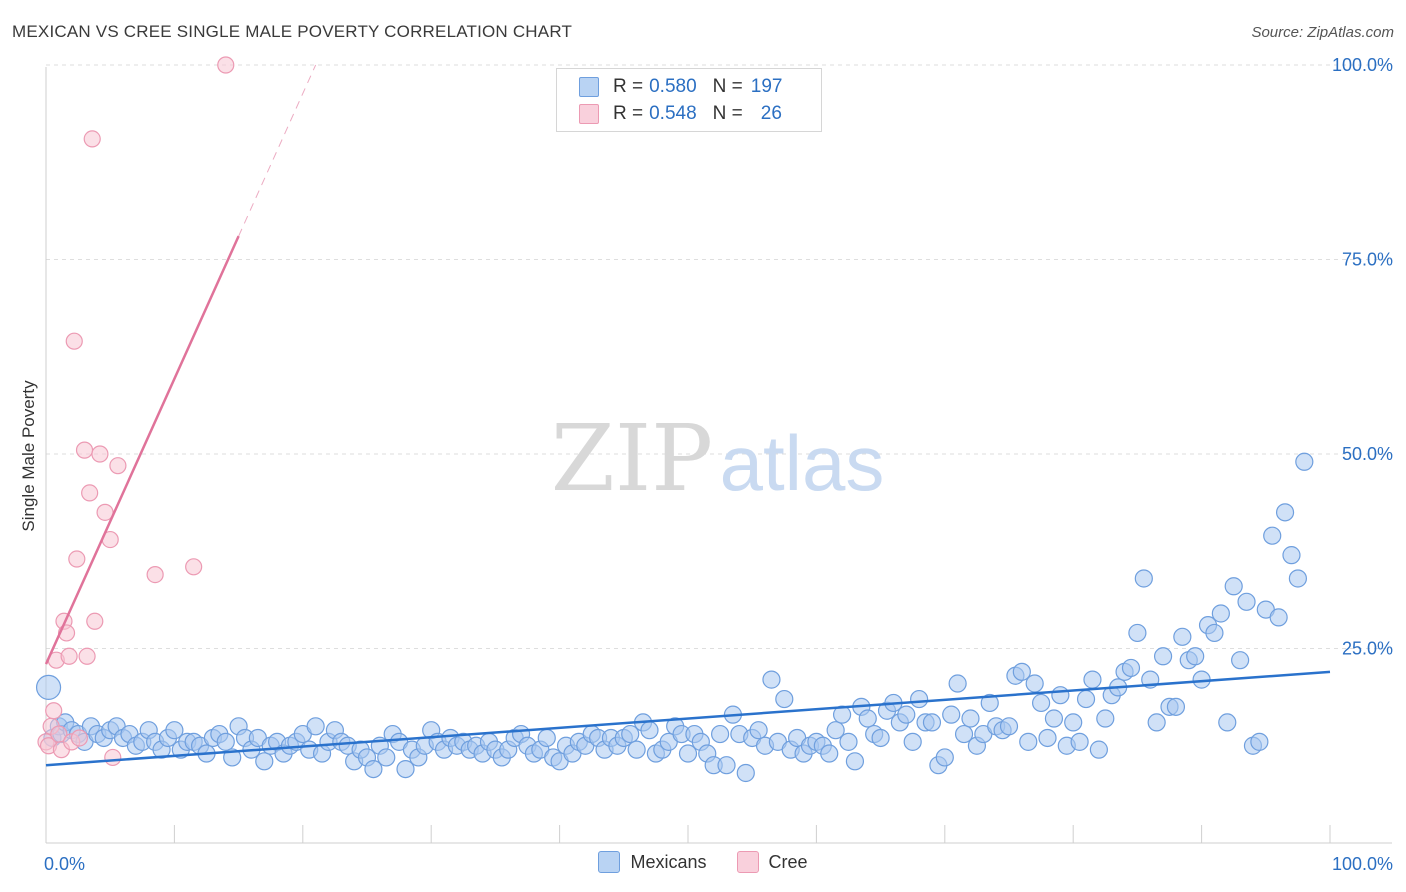 The height and width of the screenshot is (892, 1406). Describe the element at coordinates (632, 458) in the screenshot. I see `watermark-zip: ZIP` at that location.